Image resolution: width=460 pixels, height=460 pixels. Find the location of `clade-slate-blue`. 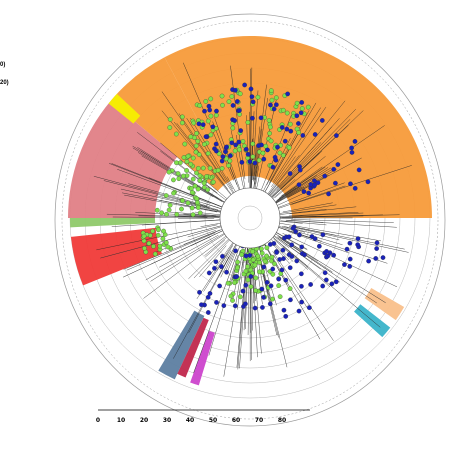

clade-slate-blue is located at coordinates (181, 345).